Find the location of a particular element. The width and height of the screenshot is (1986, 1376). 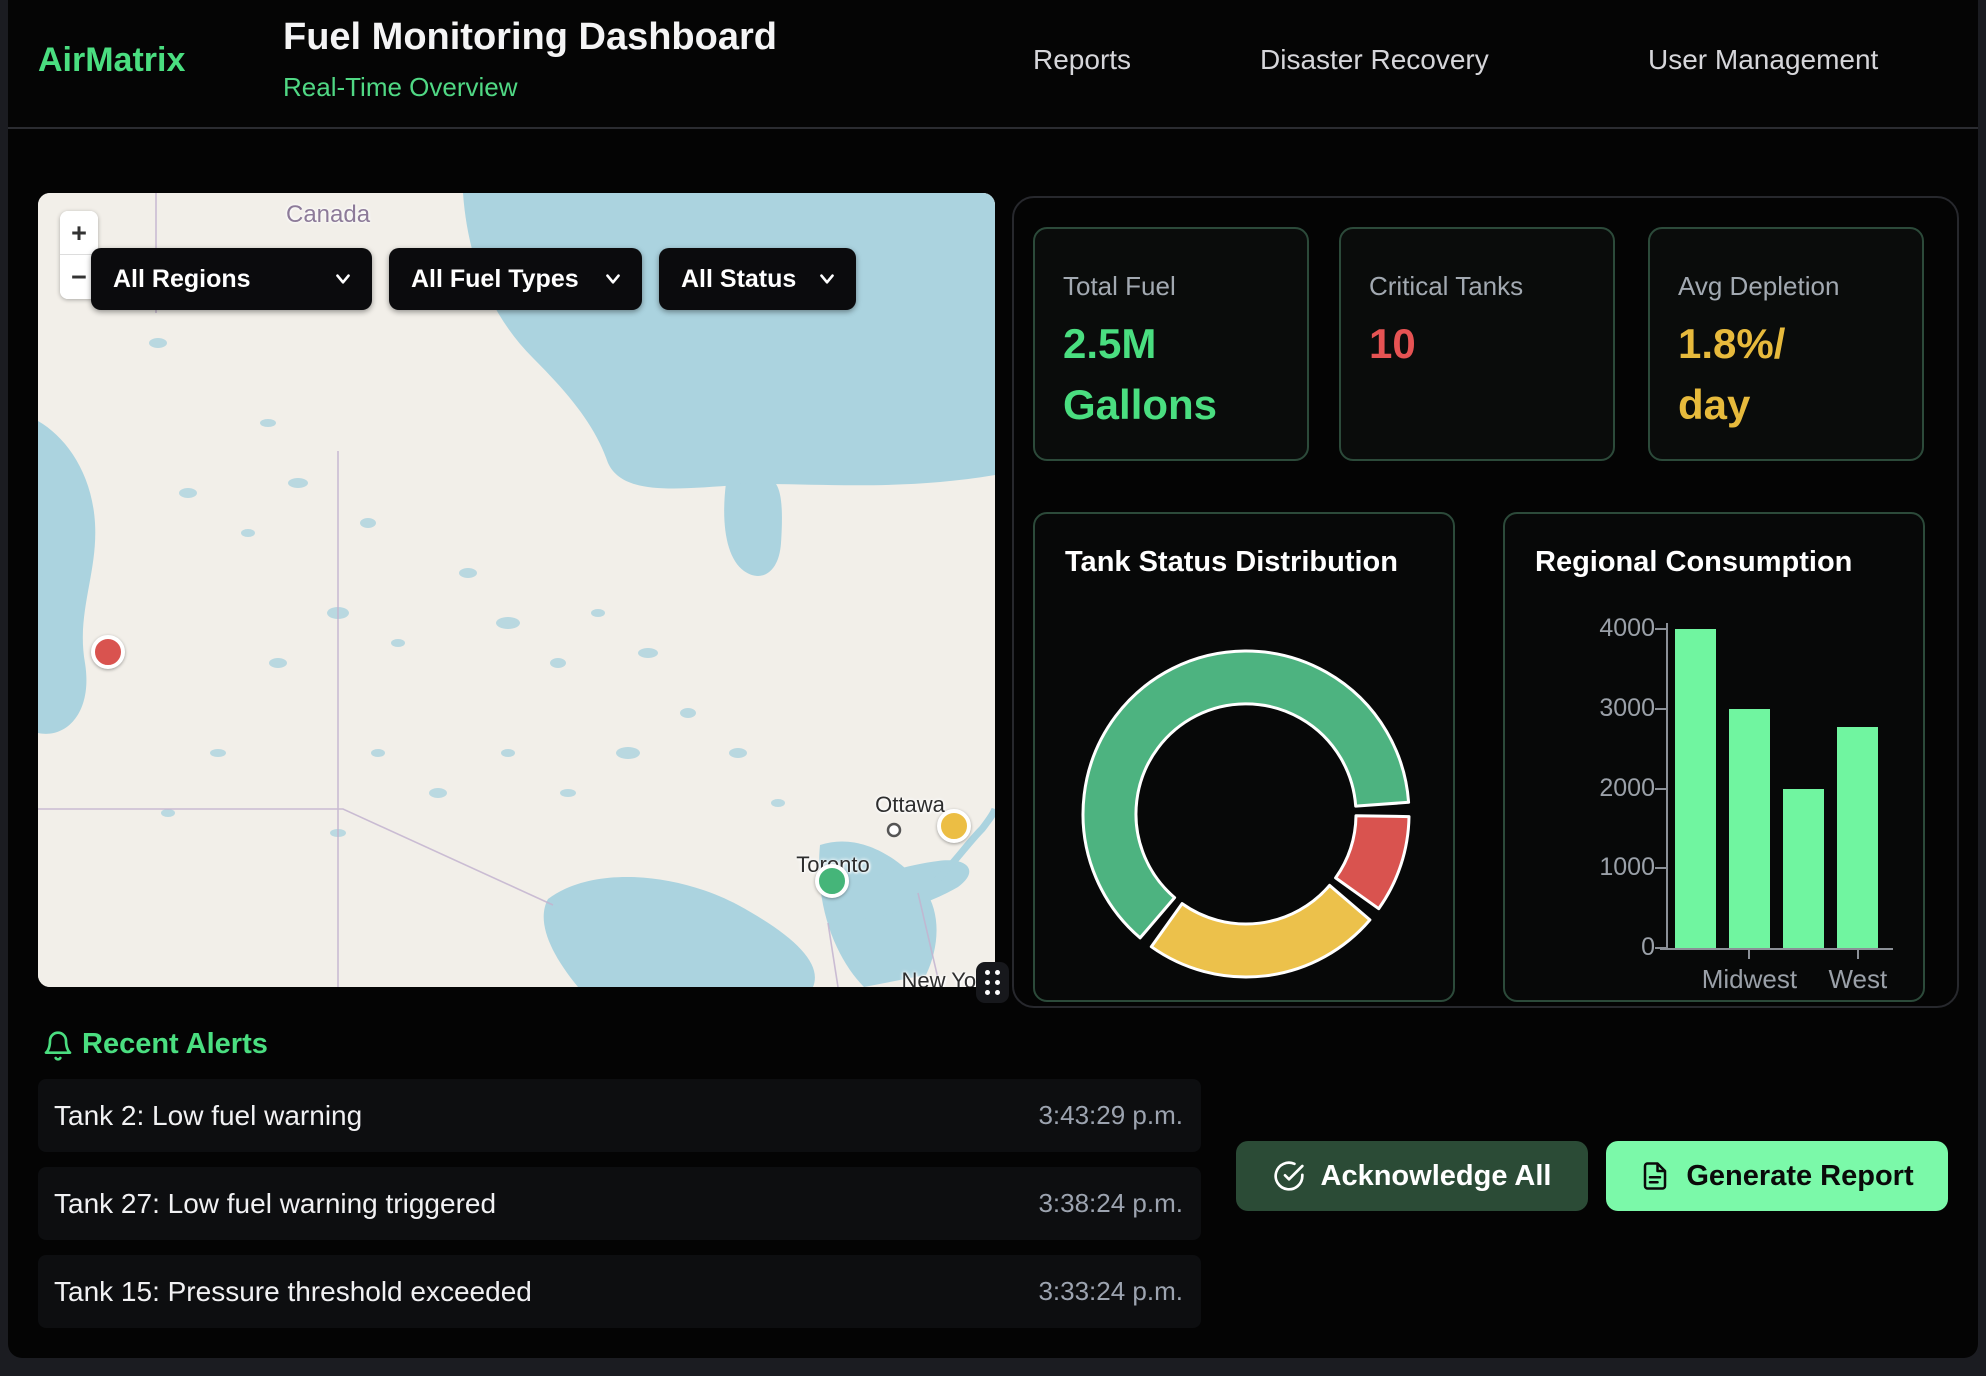

generate-report-button: Generate Report is located at coordinates (1777, 1176).